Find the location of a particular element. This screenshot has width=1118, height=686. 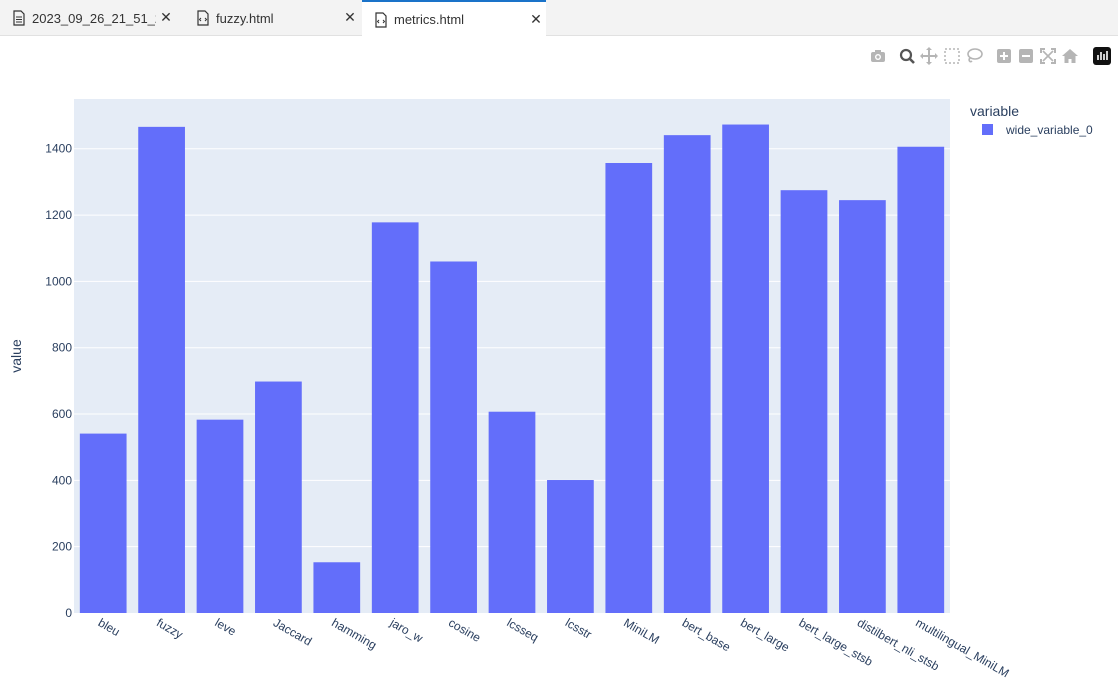

y-axis-title: value is located at coordinates (16, 356).